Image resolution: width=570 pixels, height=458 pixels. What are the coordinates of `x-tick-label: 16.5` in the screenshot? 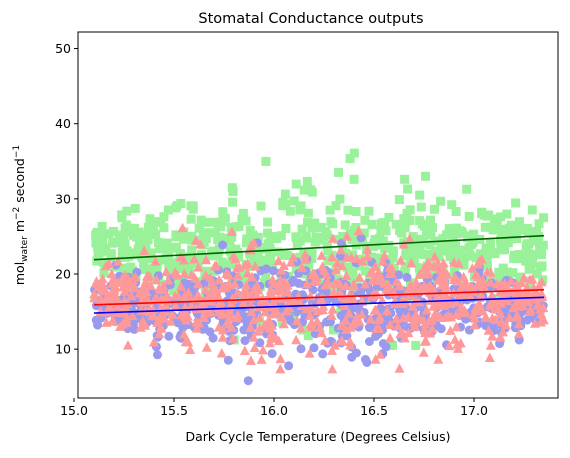 It's located at (374, 410).